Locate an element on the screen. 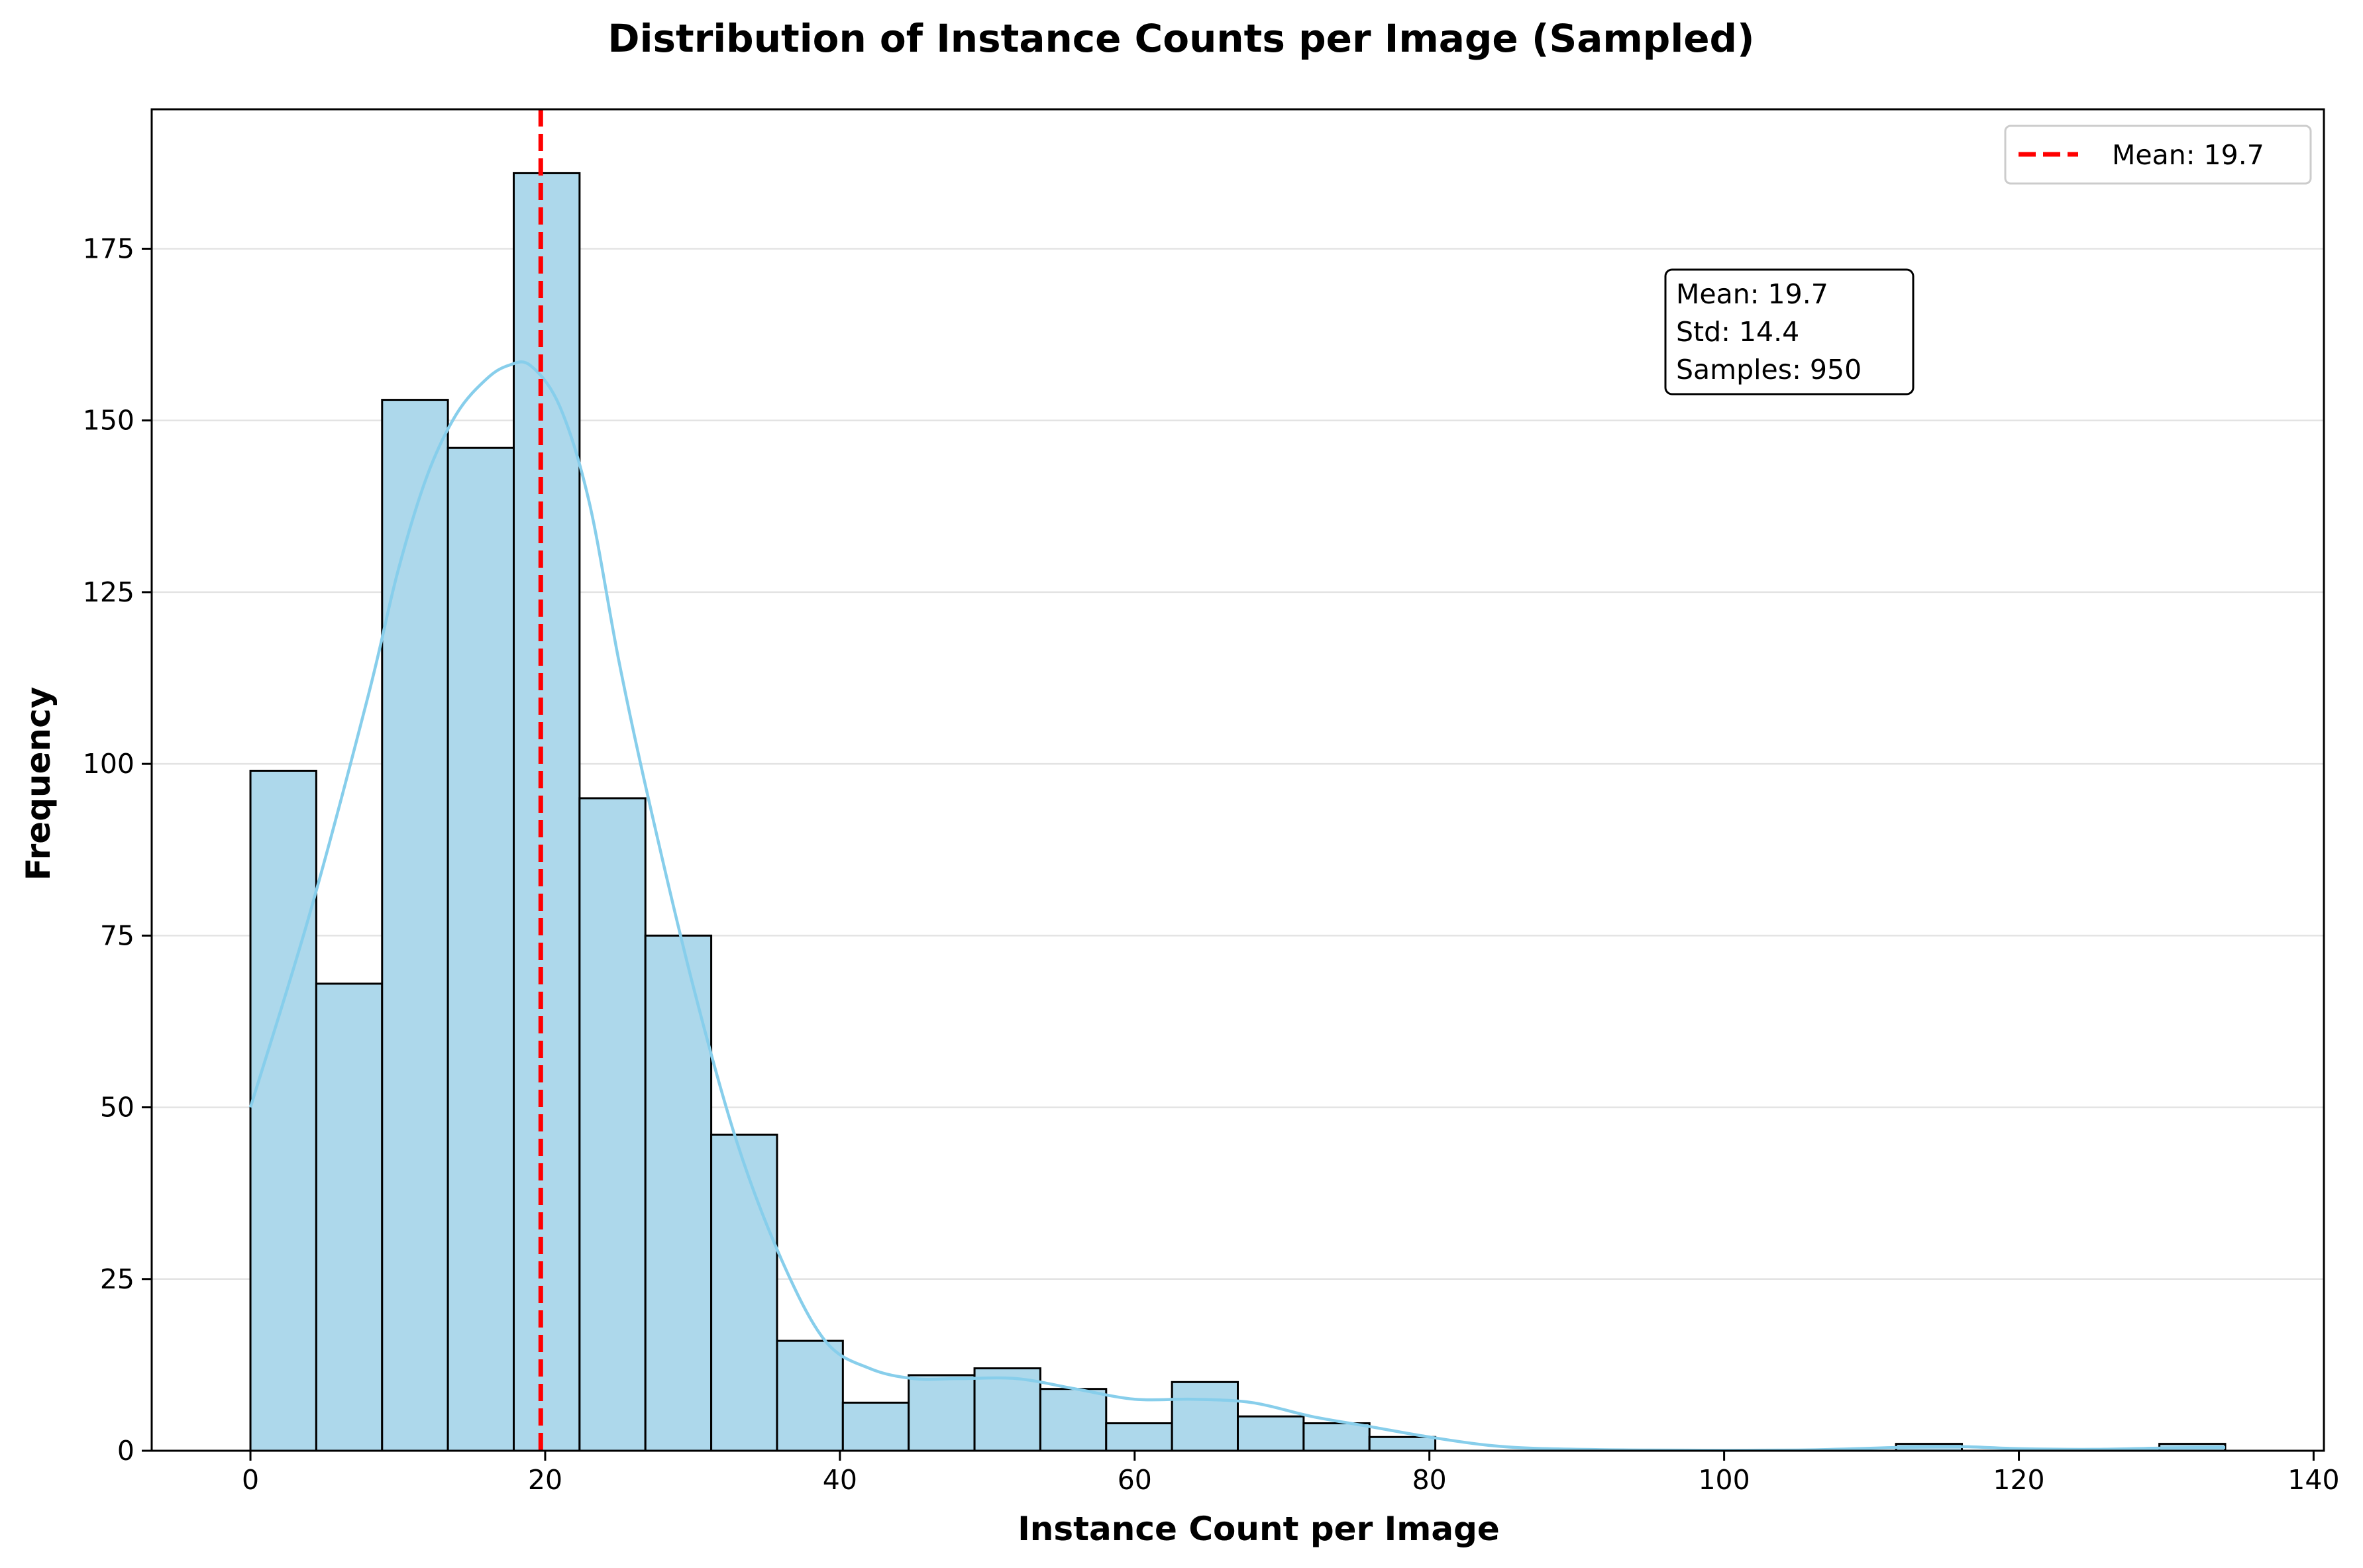 The height and width of the screenshot is (1568, 2363). x-tick-label: 0 is located at coordinates (250, 1480).